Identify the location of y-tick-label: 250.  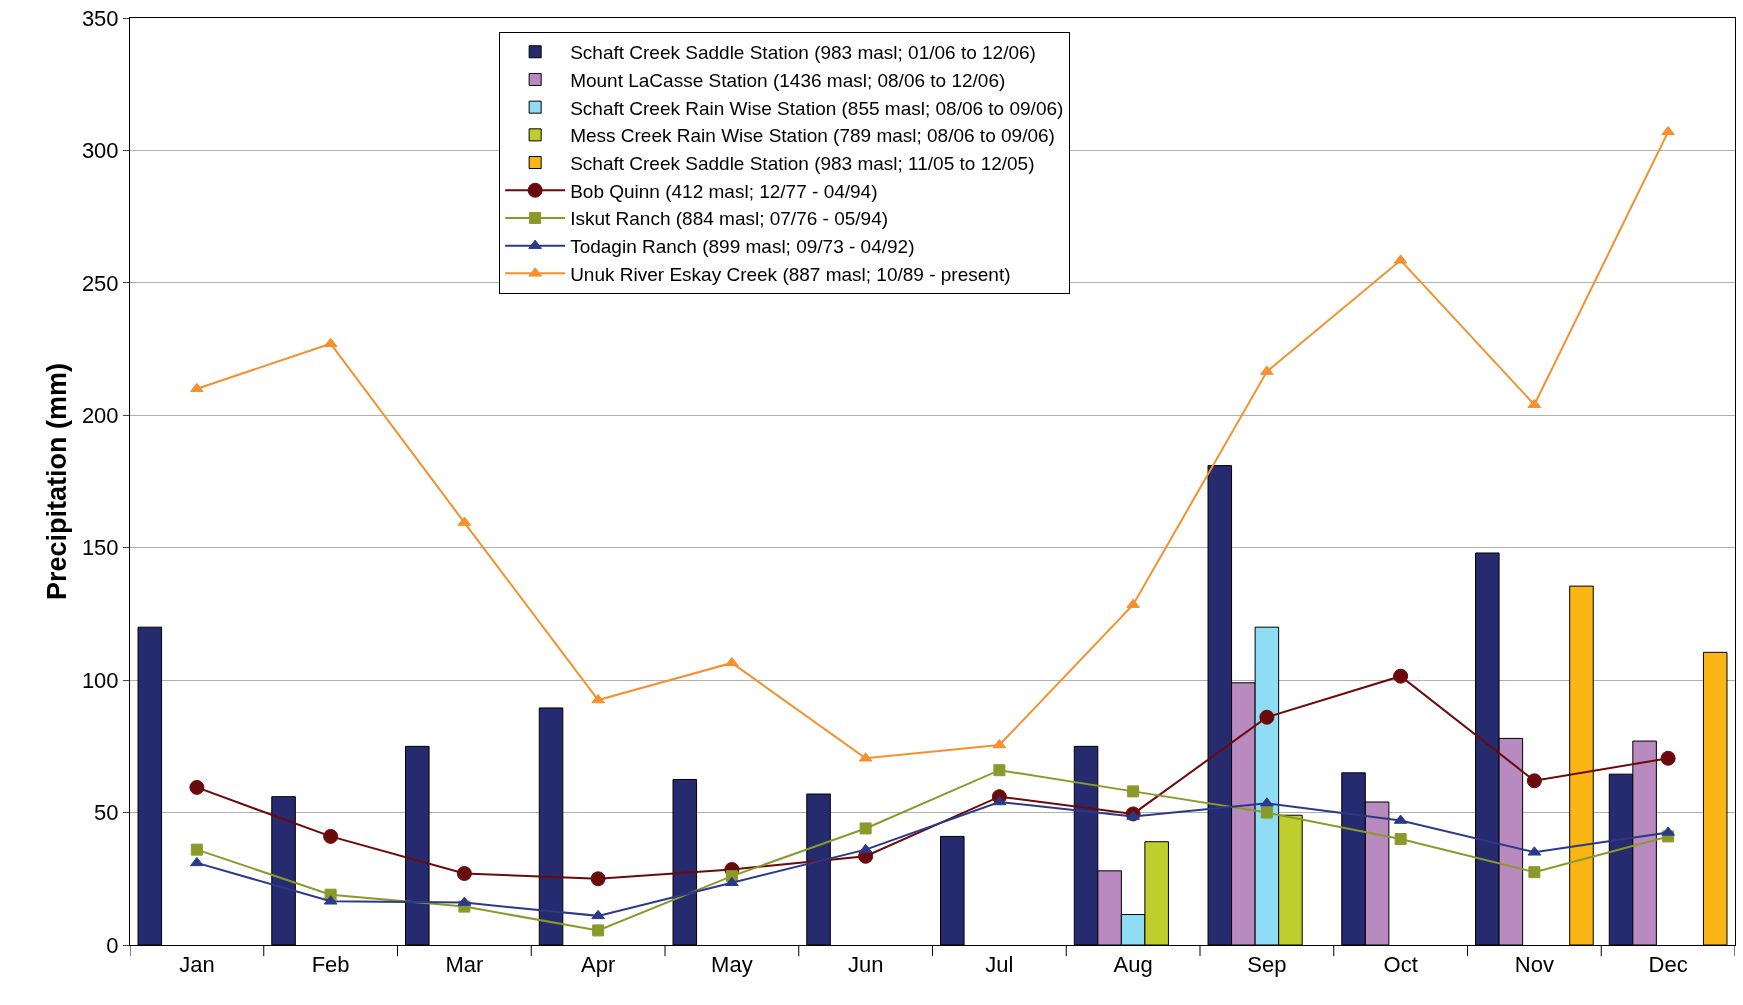
(100, 283).